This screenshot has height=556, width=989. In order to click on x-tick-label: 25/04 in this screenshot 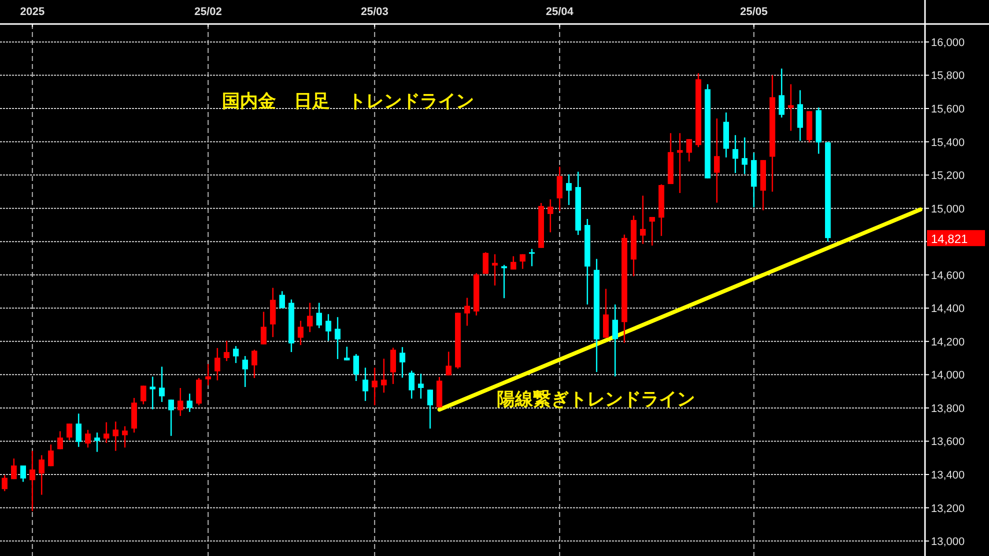, I will do `click(560, 12)`.